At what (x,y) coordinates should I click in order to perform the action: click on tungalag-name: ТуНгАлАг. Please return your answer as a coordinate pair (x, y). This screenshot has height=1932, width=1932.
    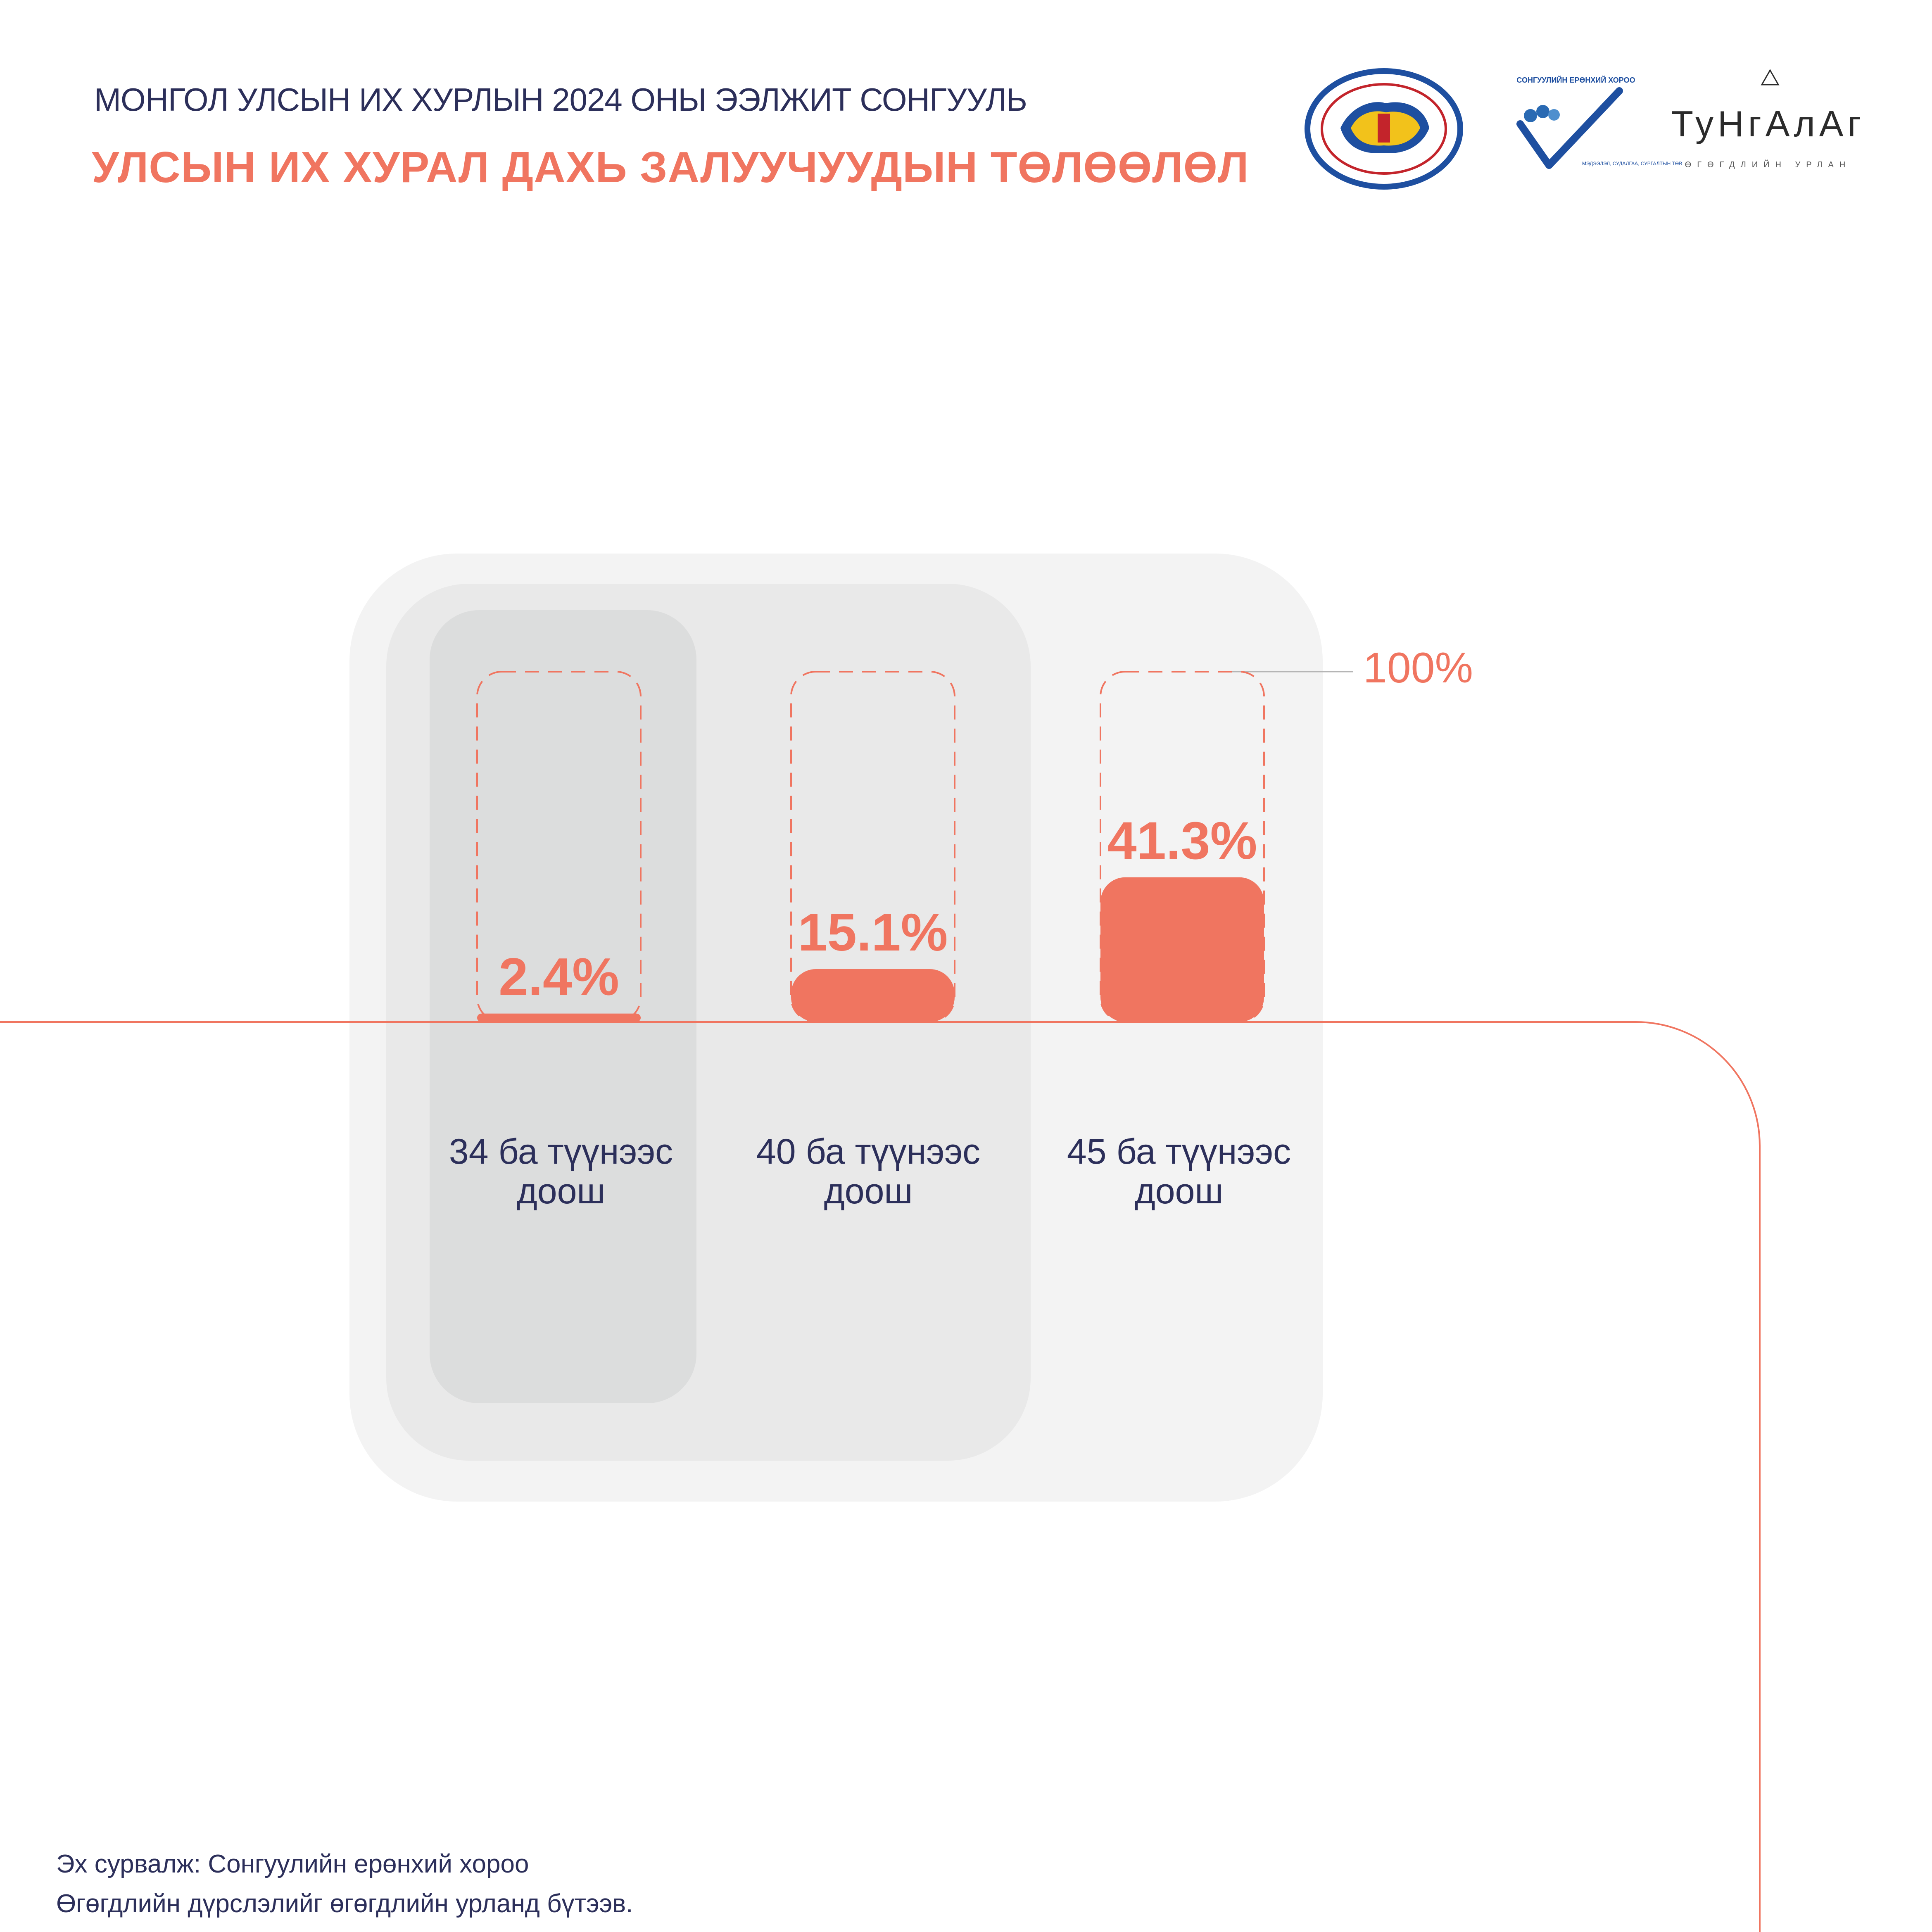
    Looking at the image, I should click on (1768, 123).